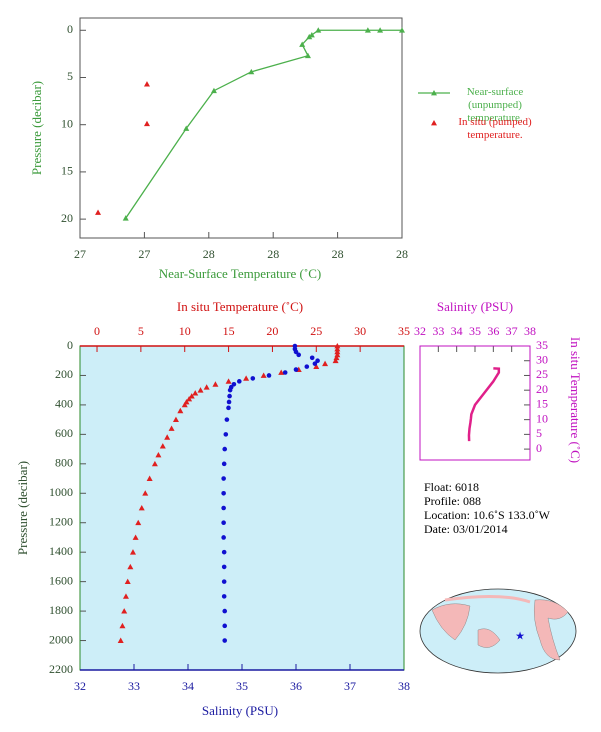 The image size is (601, 732). I want to click on x-tick-label: 0, so click(97, 331).